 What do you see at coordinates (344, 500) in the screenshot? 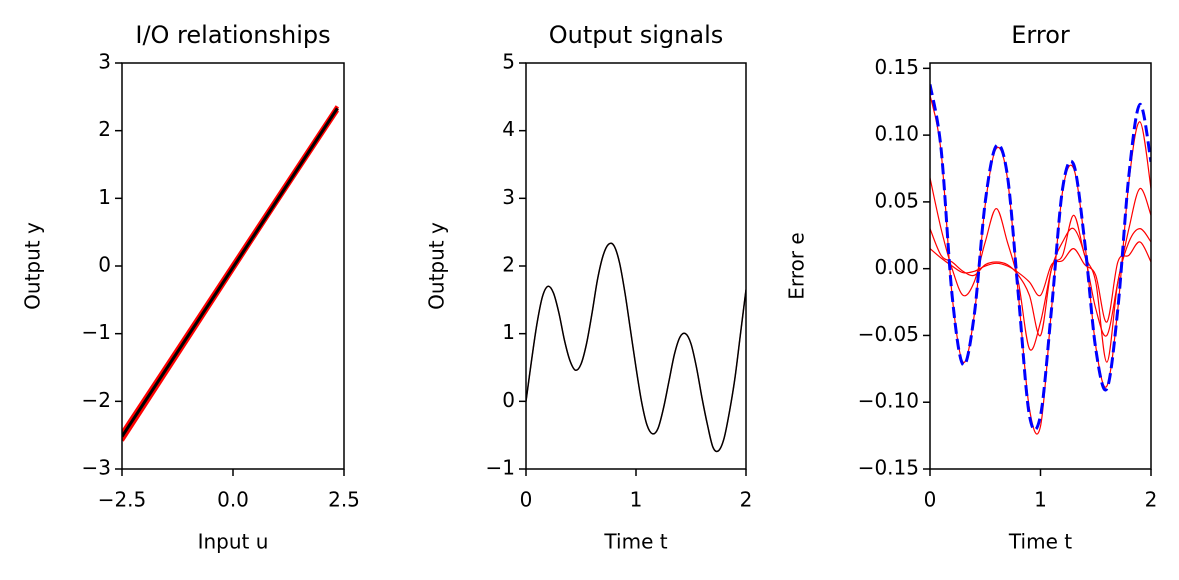
I see `x-tick-label: 2.5` at bounding box center [344, 500].